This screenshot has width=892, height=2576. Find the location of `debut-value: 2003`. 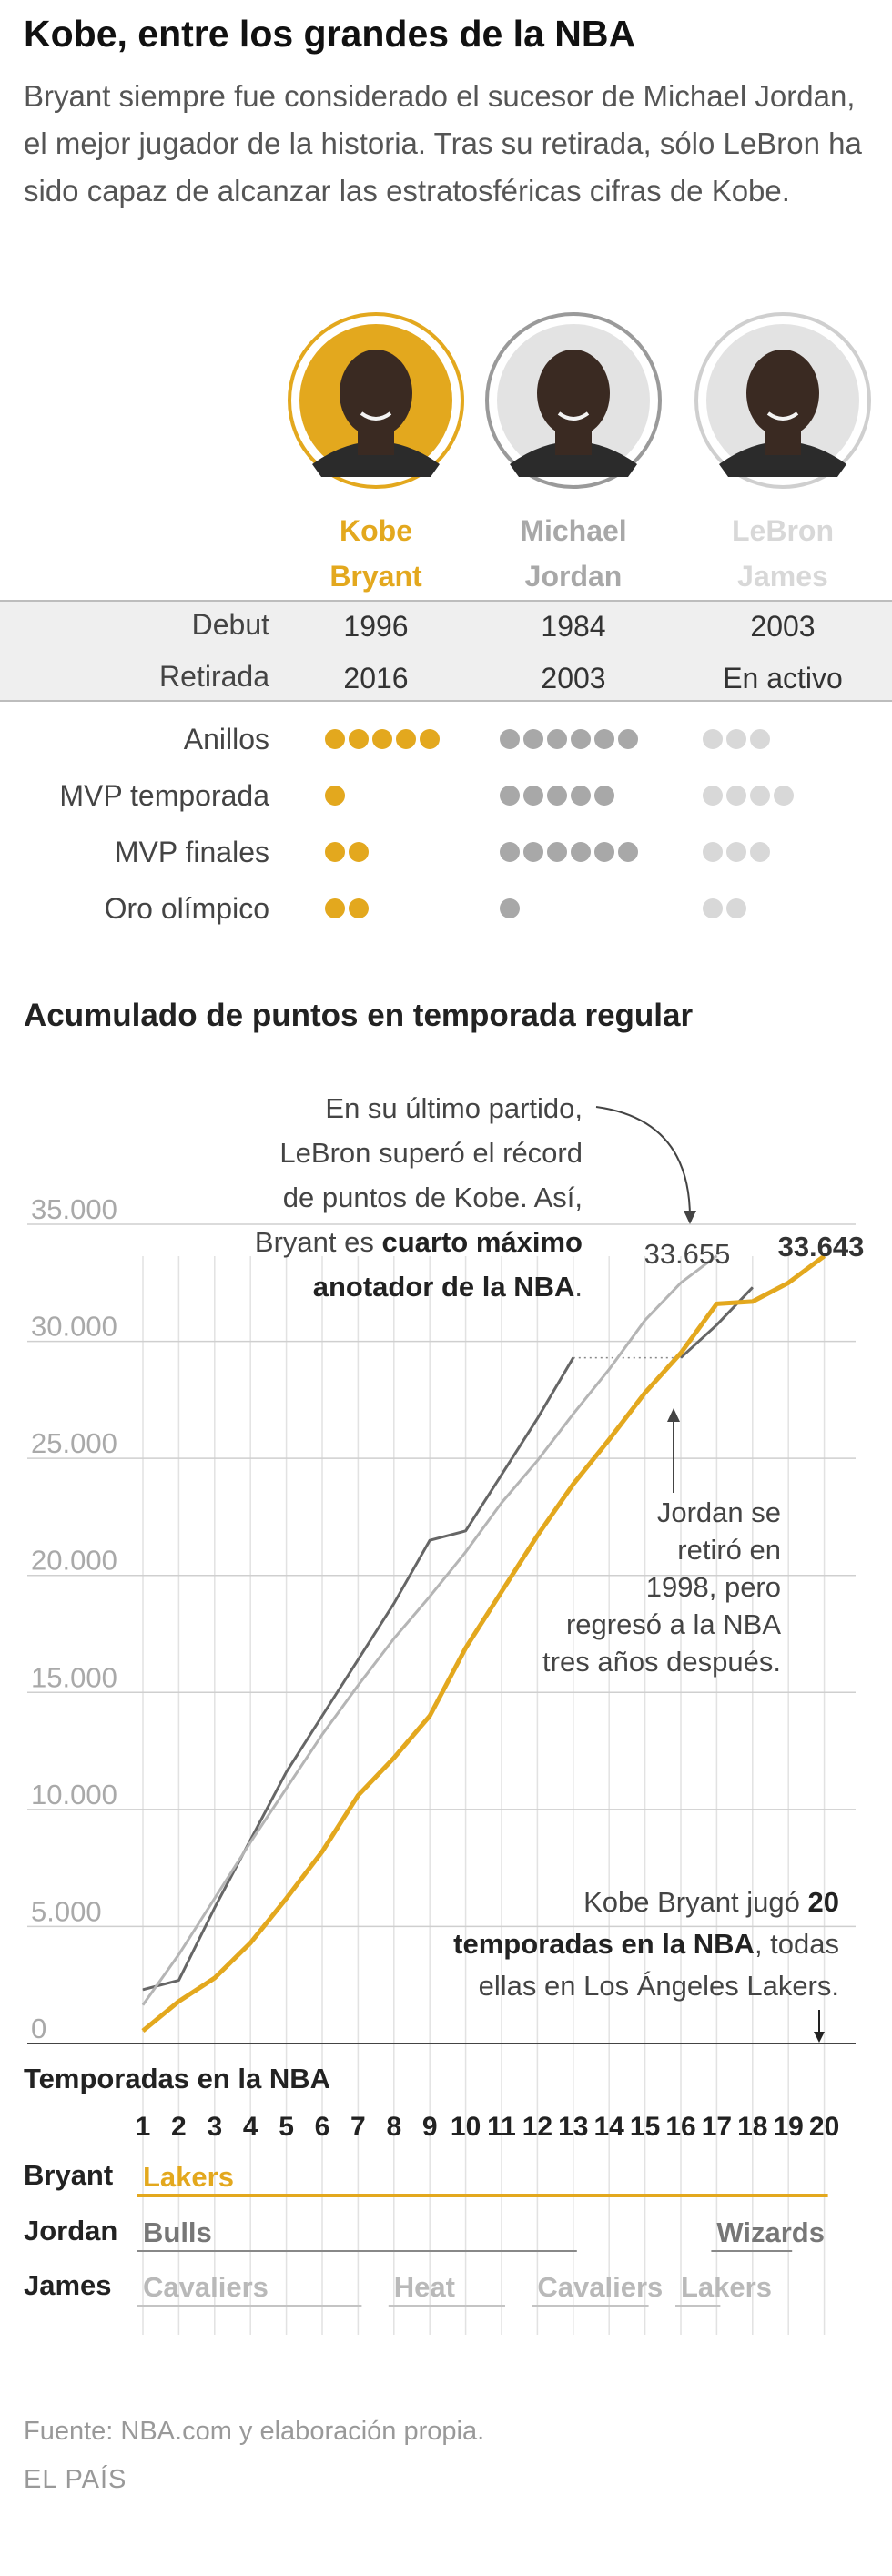

debut-value: 2003 is located at coordinates (783, 626).